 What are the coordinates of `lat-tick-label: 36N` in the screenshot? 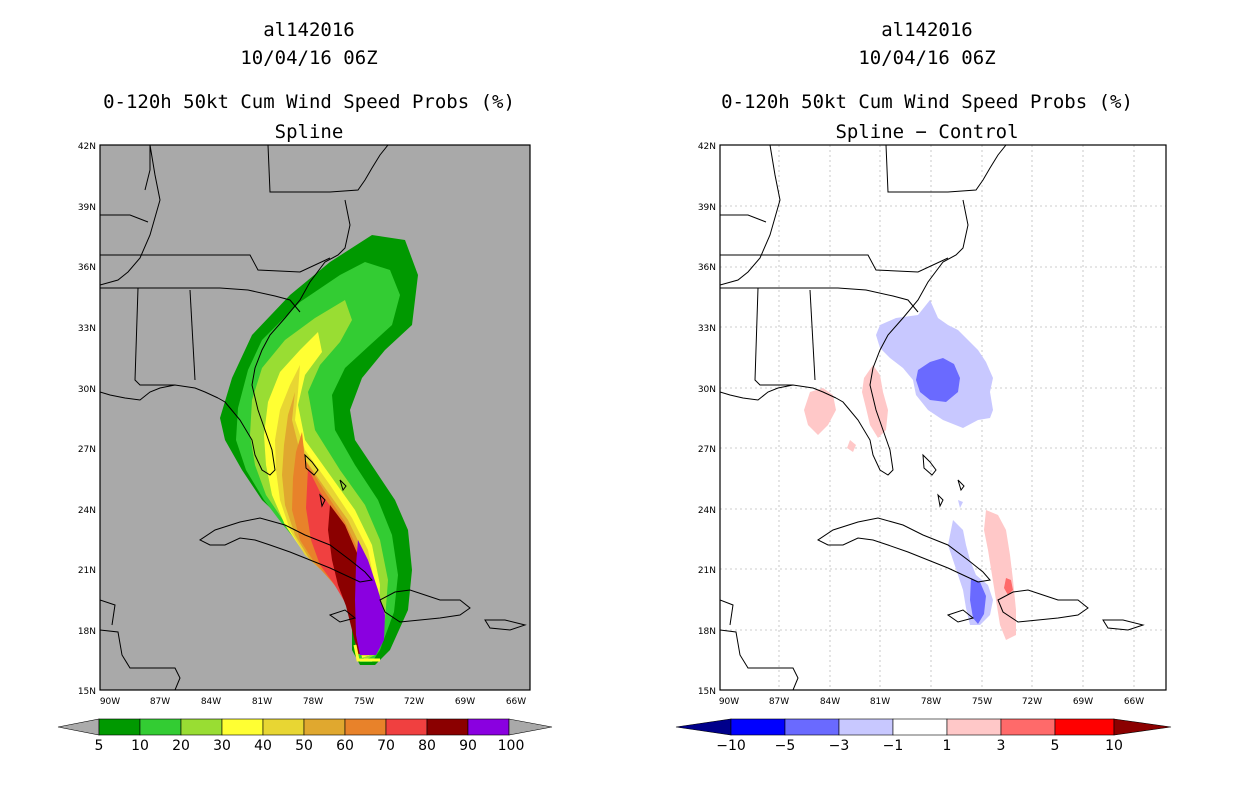 It's located at (707, 268).